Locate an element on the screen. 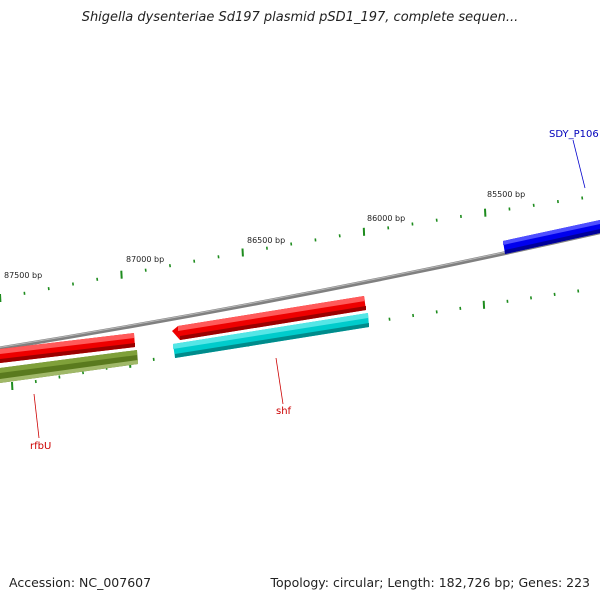  tick-label: 87000 bp is located at coordinates (145, 259).